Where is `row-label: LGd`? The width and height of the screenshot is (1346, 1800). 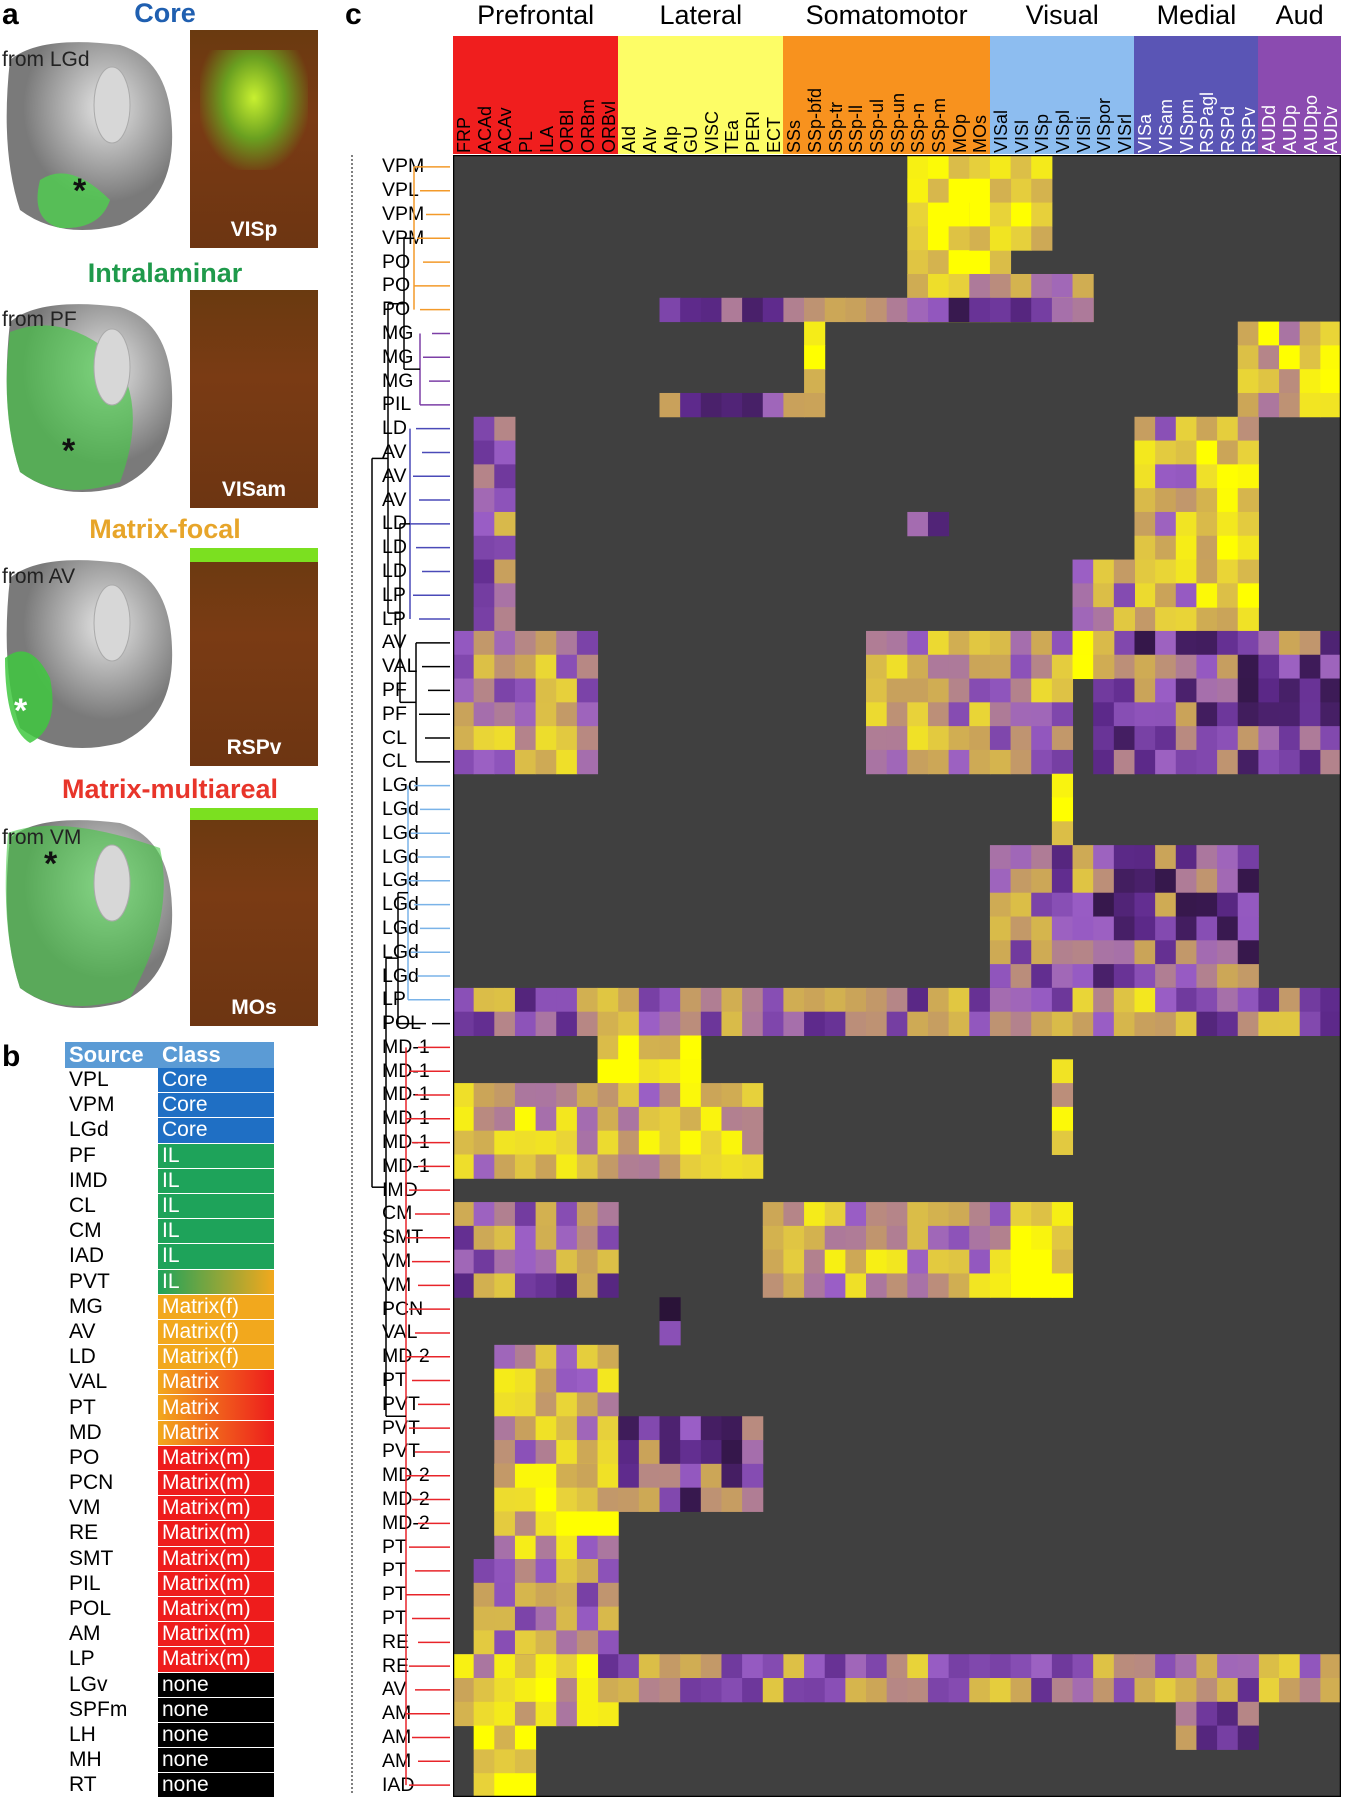 row-label: LGd is located at coordinates (400, 880).